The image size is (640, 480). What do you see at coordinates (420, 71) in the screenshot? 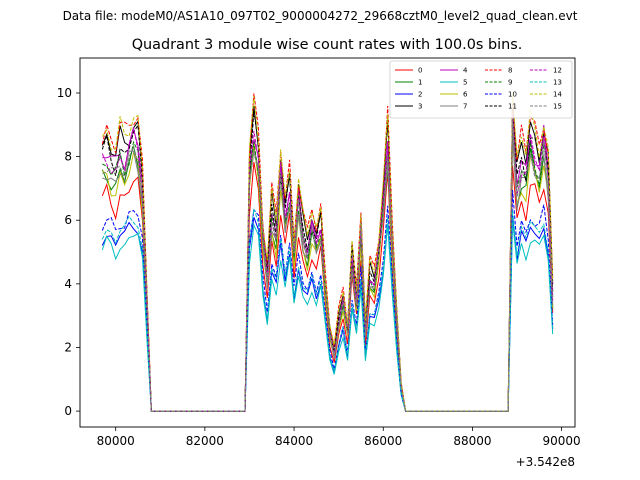
I see `legend-label-0: 0` at bounding box center [420, 71].